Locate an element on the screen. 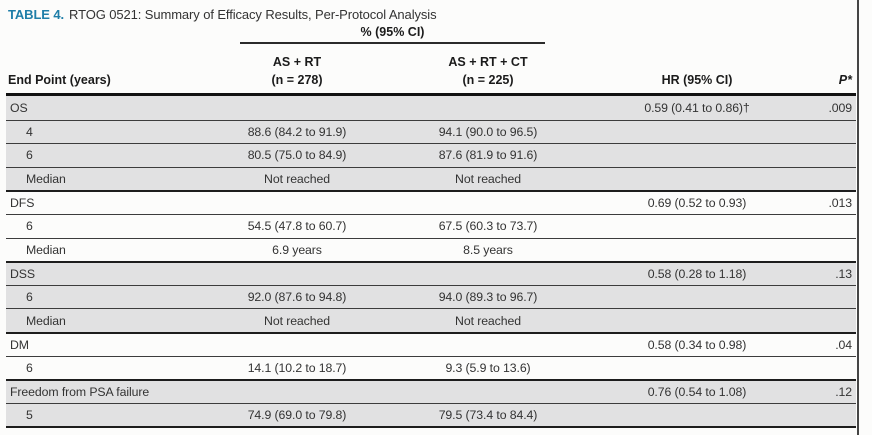 Image resolution: width=872 pixels, height=435 pixels. as-rt-value-cell: 80.5 (75.0 to 84.9) is located at coordinates (297, 155).